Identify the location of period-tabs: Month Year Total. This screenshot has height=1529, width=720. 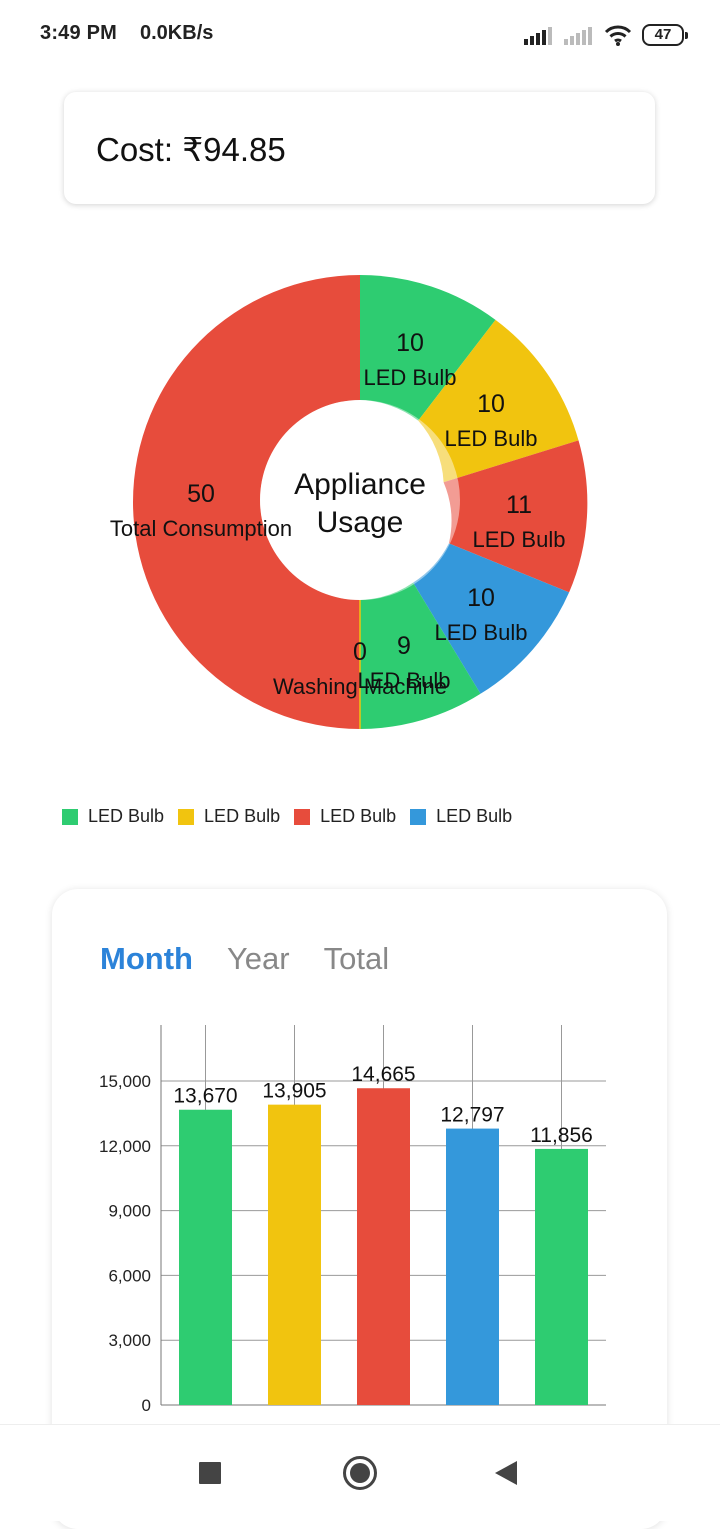
(244, 959).